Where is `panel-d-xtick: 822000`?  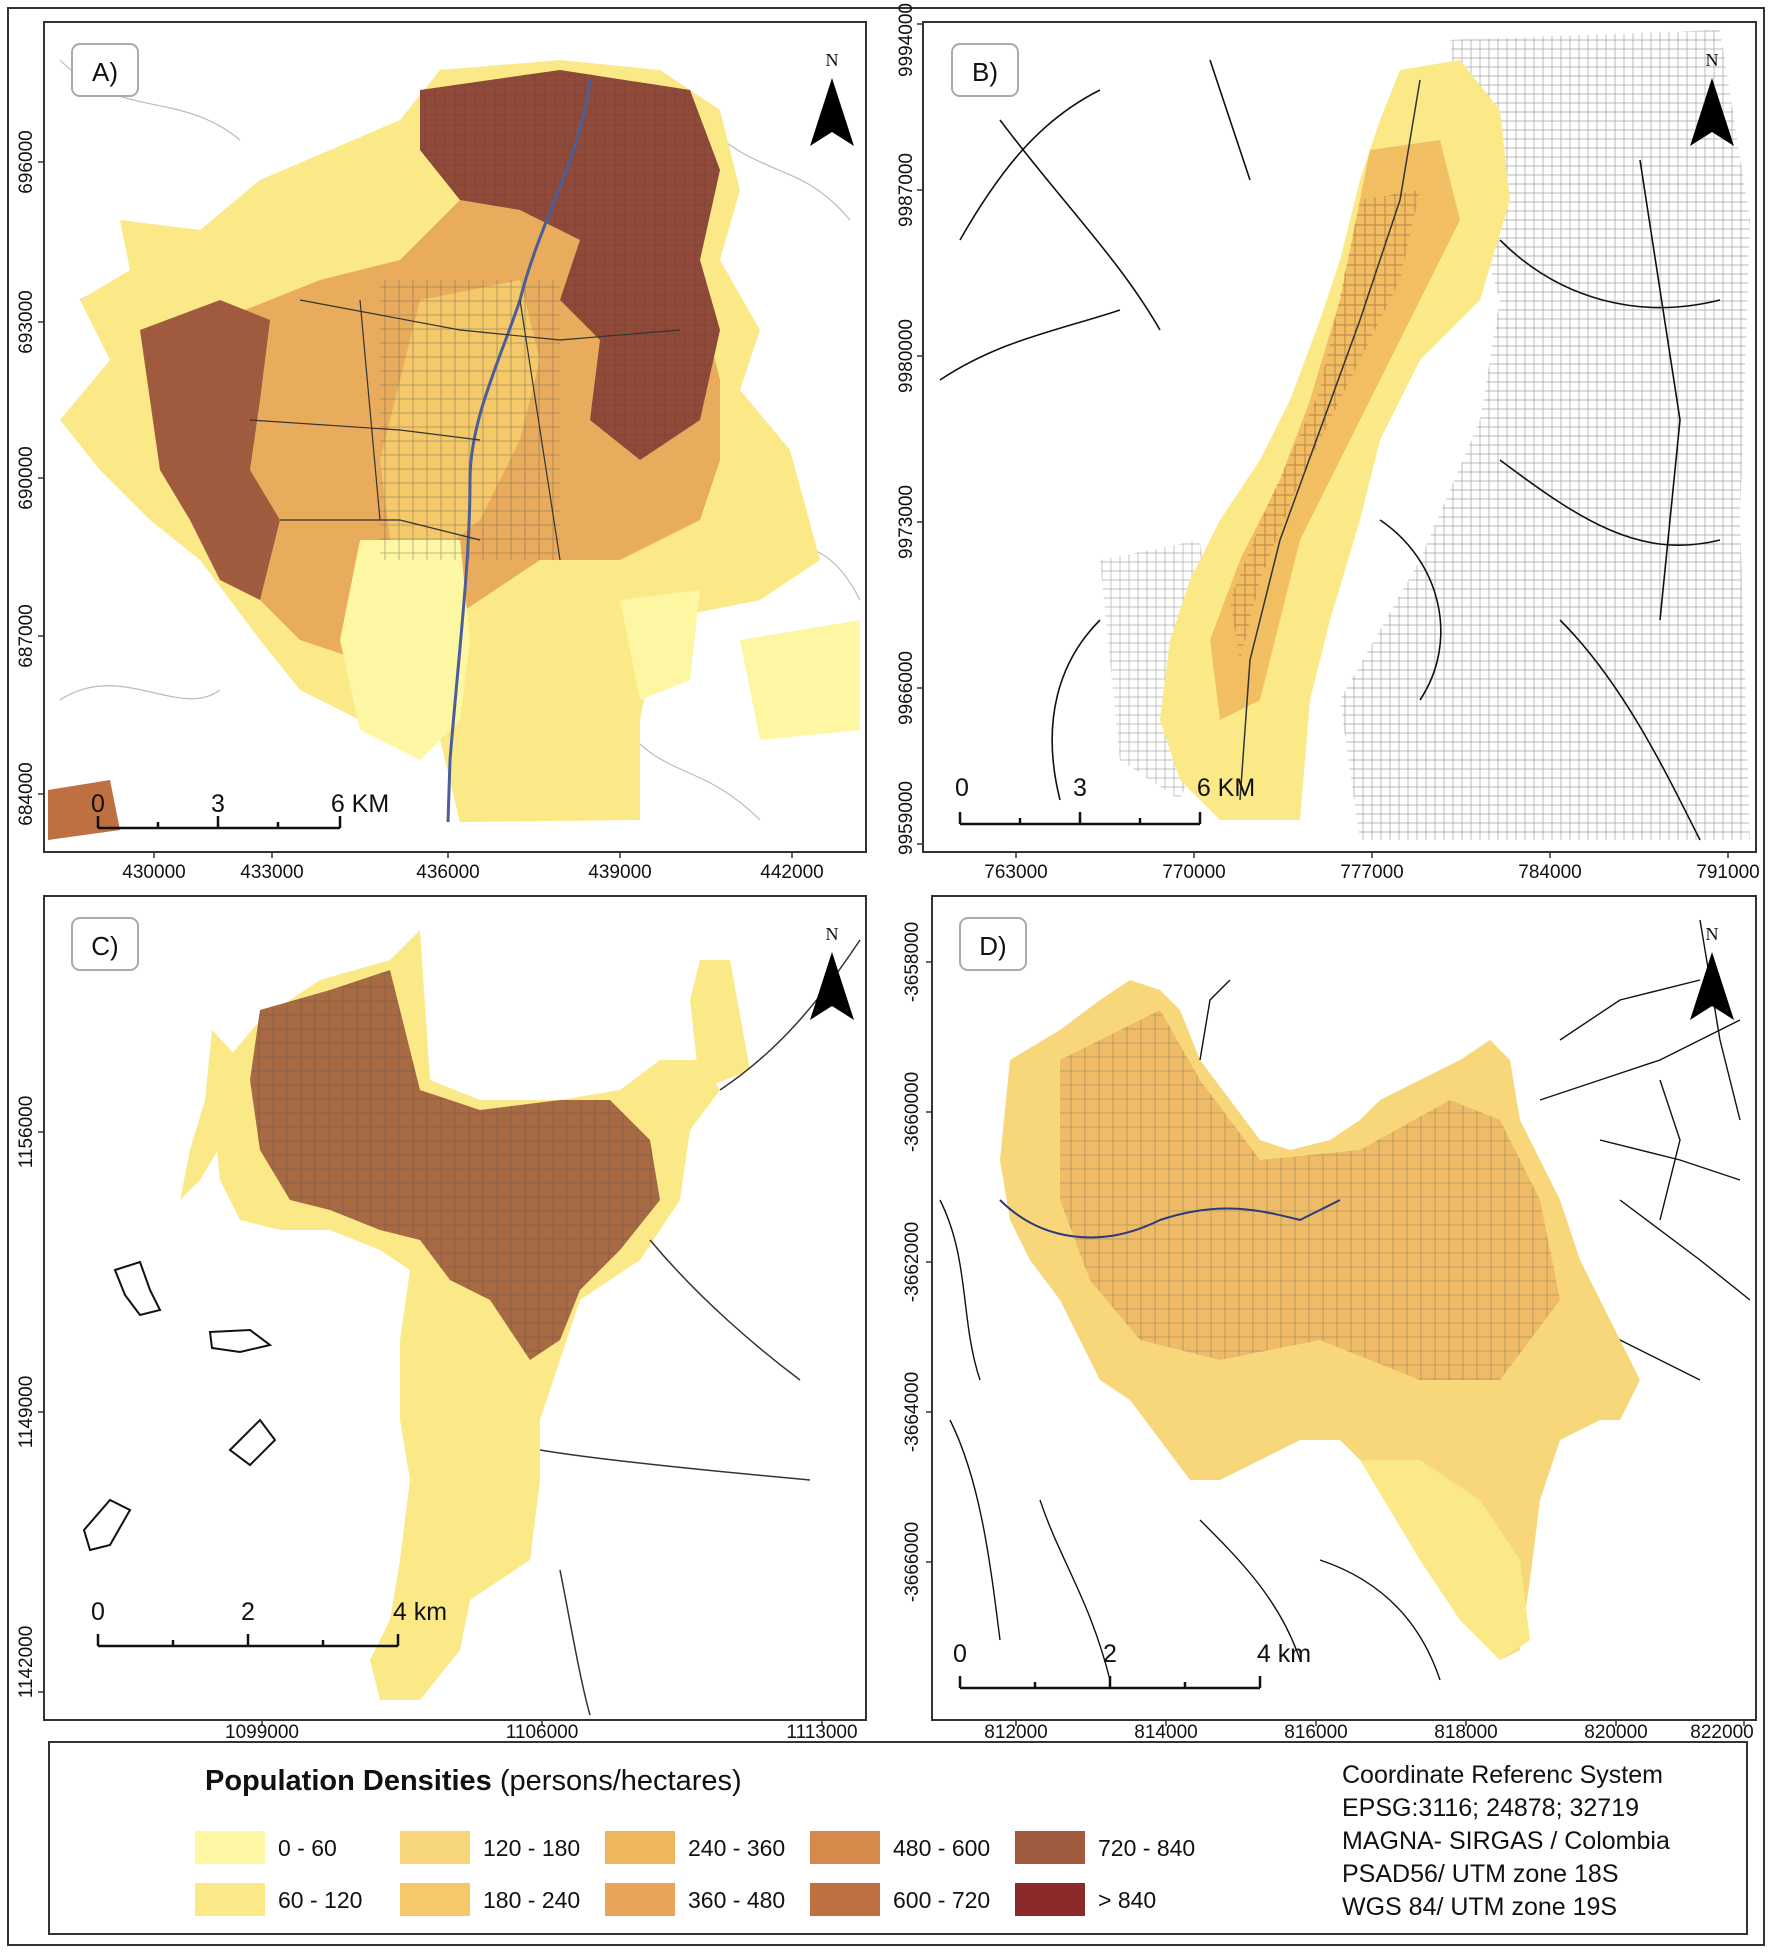
panel-d-xtick: 822000 is located at coordinates (1721, 1732).